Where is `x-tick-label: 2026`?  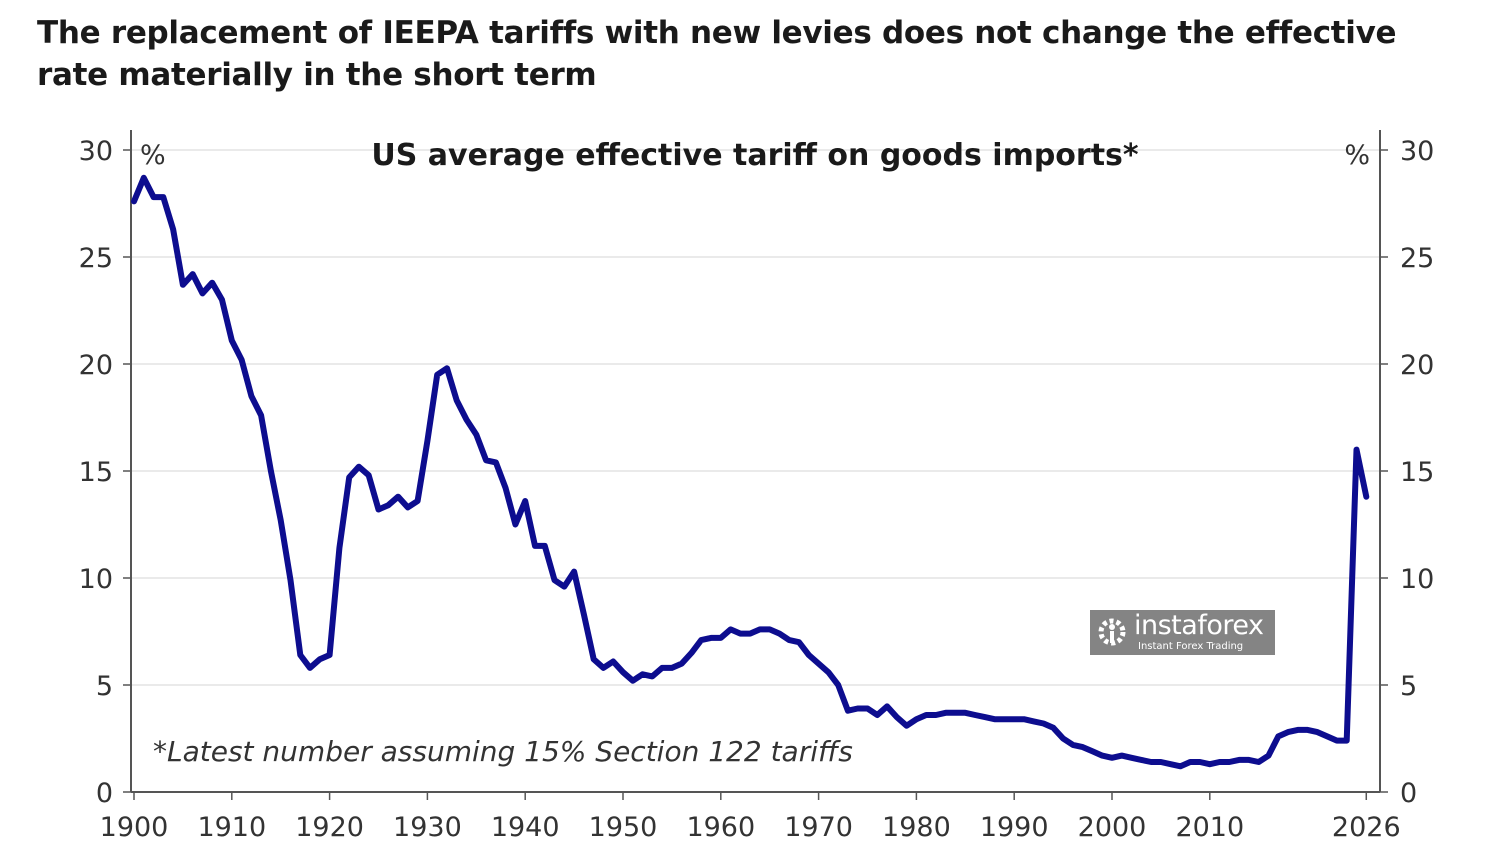
x-tick-label: 2026 is located at coordinates (1366, 827).